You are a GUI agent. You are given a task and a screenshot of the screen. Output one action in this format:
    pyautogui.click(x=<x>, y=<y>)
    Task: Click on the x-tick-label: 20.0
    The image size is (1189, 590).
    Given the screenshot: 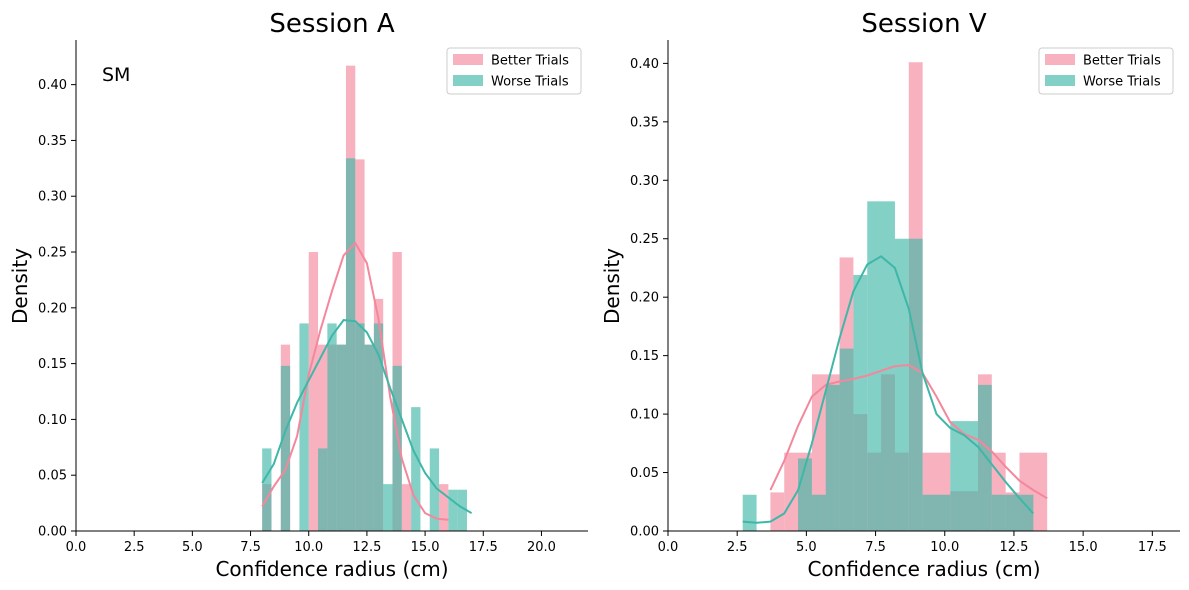 What is the action you would take?
    pyautogui.click(x=541, y=547)
    